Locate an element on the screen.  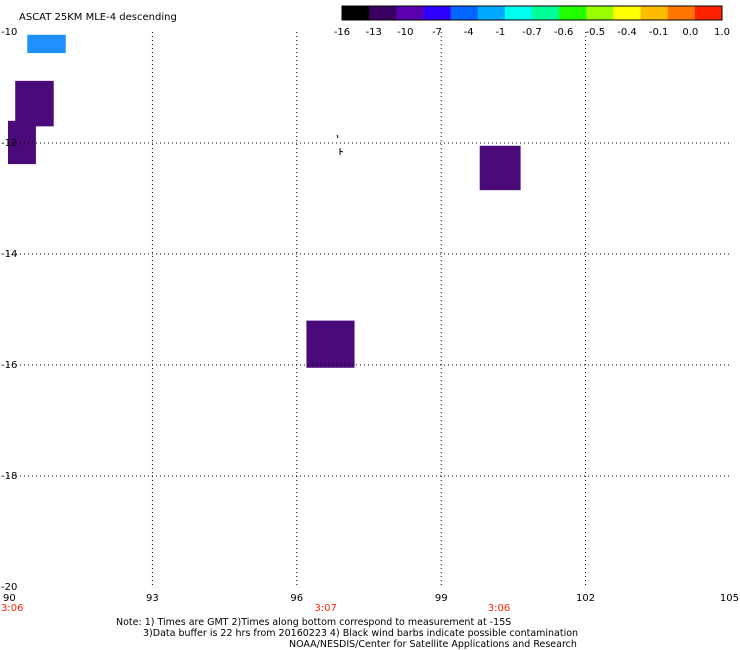
x-tick-label: 102 is located at coordinates (585, 598).